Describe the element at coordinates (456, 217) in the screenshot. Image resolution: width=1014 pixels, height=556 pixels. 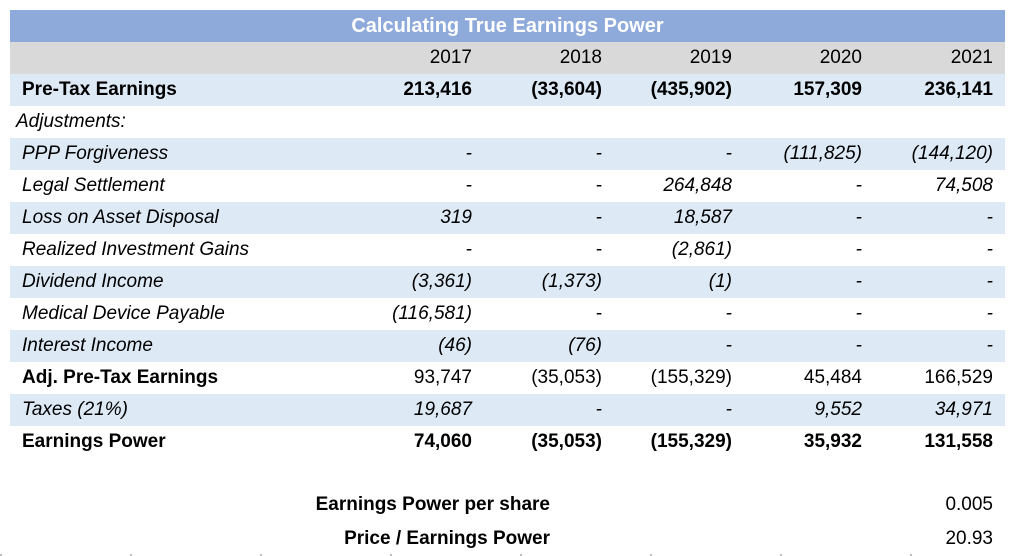
I see `row-value: 319` at that location.